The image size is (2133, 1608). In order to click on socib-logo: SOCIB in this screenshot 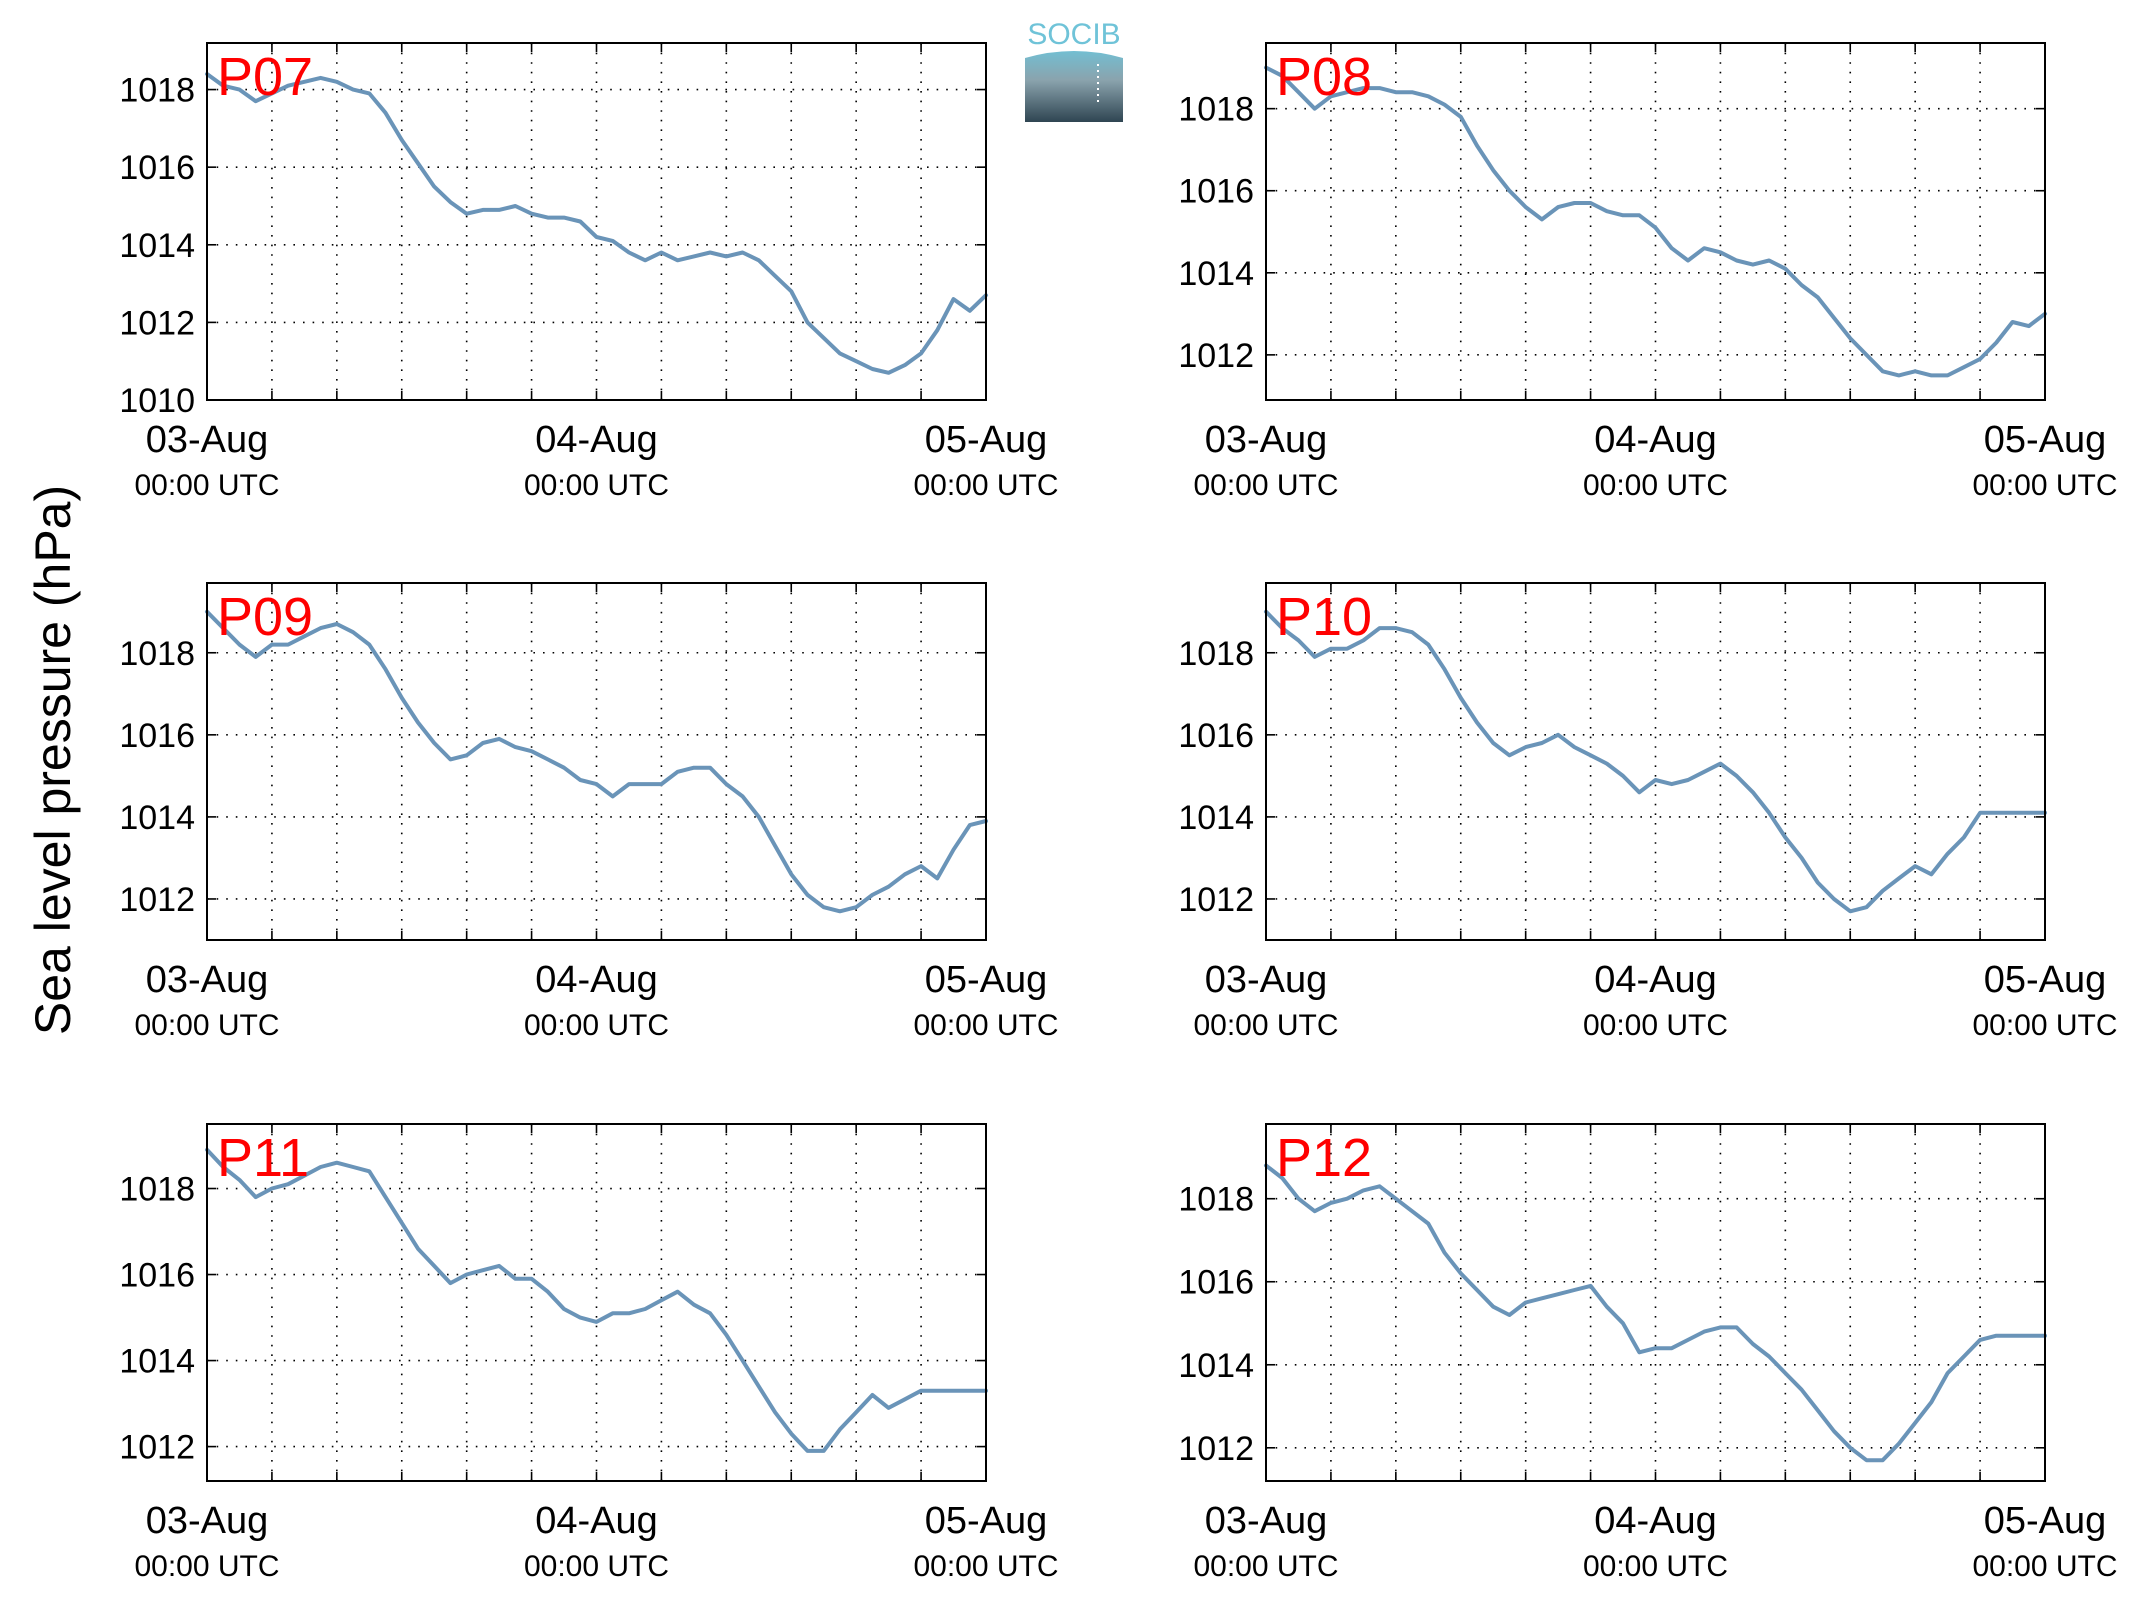, I will do `click(1074, 70)`.